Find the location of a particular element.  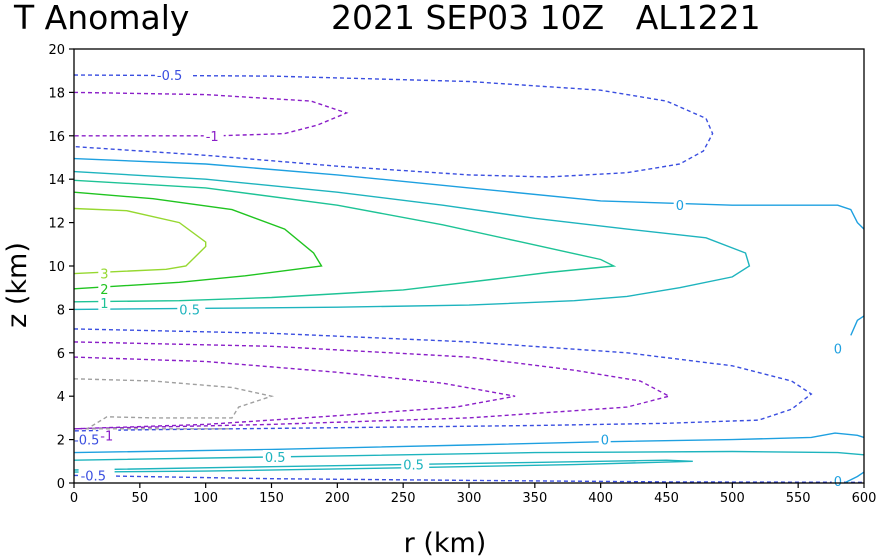

x-tick-label: 150 is located at coordinates (271, 498).